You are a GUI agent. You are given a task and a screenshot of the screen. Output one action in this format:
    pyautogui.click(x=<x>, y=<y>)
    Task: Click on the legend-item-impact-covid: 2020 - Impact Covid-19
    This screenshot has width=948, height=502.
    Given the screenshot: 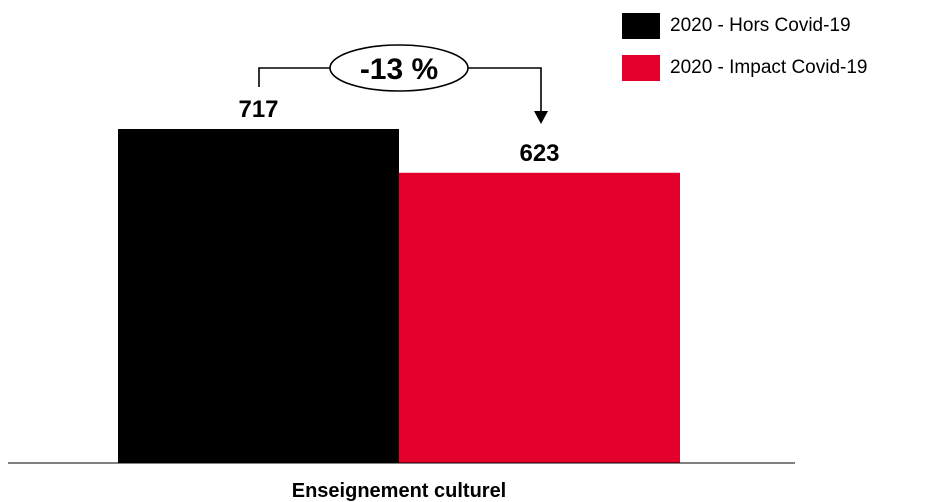 What is the action you would take?
    pyautogui.click(x=745, y=68)
    